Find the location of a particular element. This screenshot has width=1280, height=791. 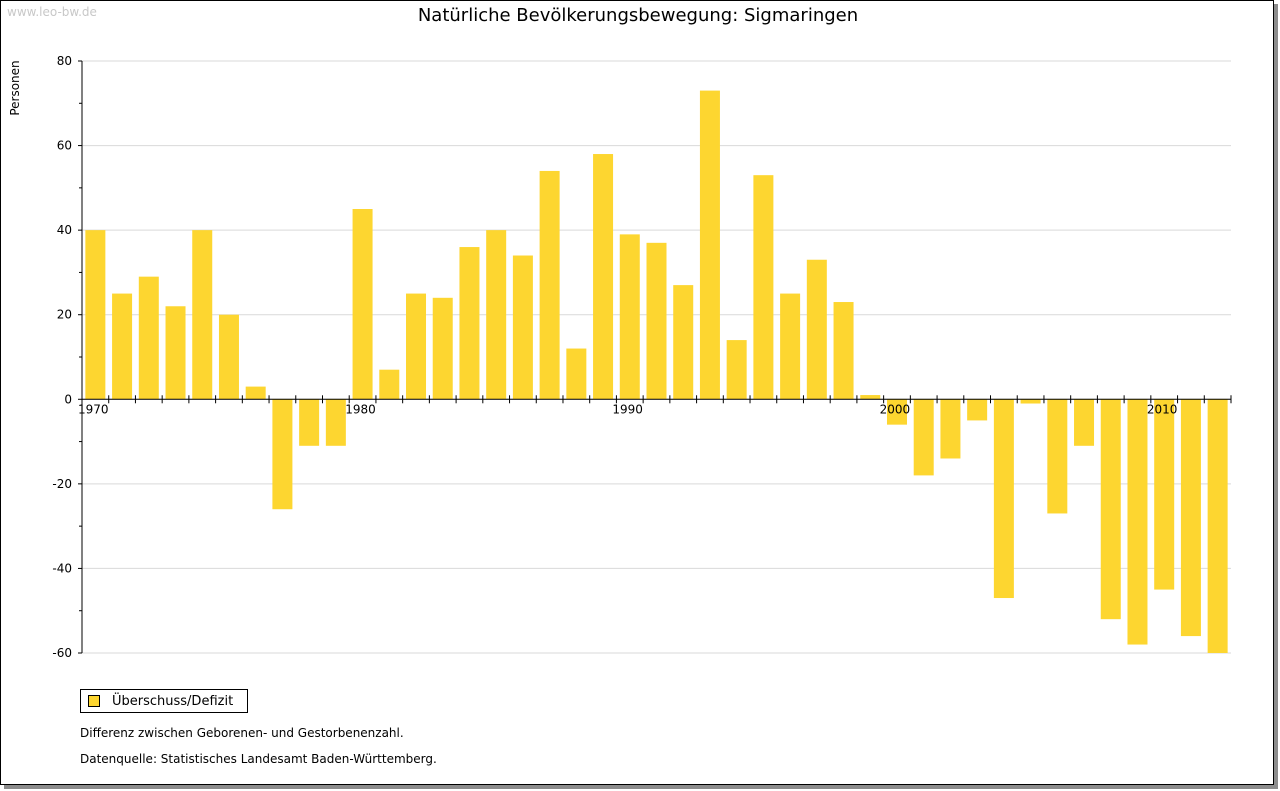

legend-label: Überschuss/Defizit is located at coordinates (173, 701).